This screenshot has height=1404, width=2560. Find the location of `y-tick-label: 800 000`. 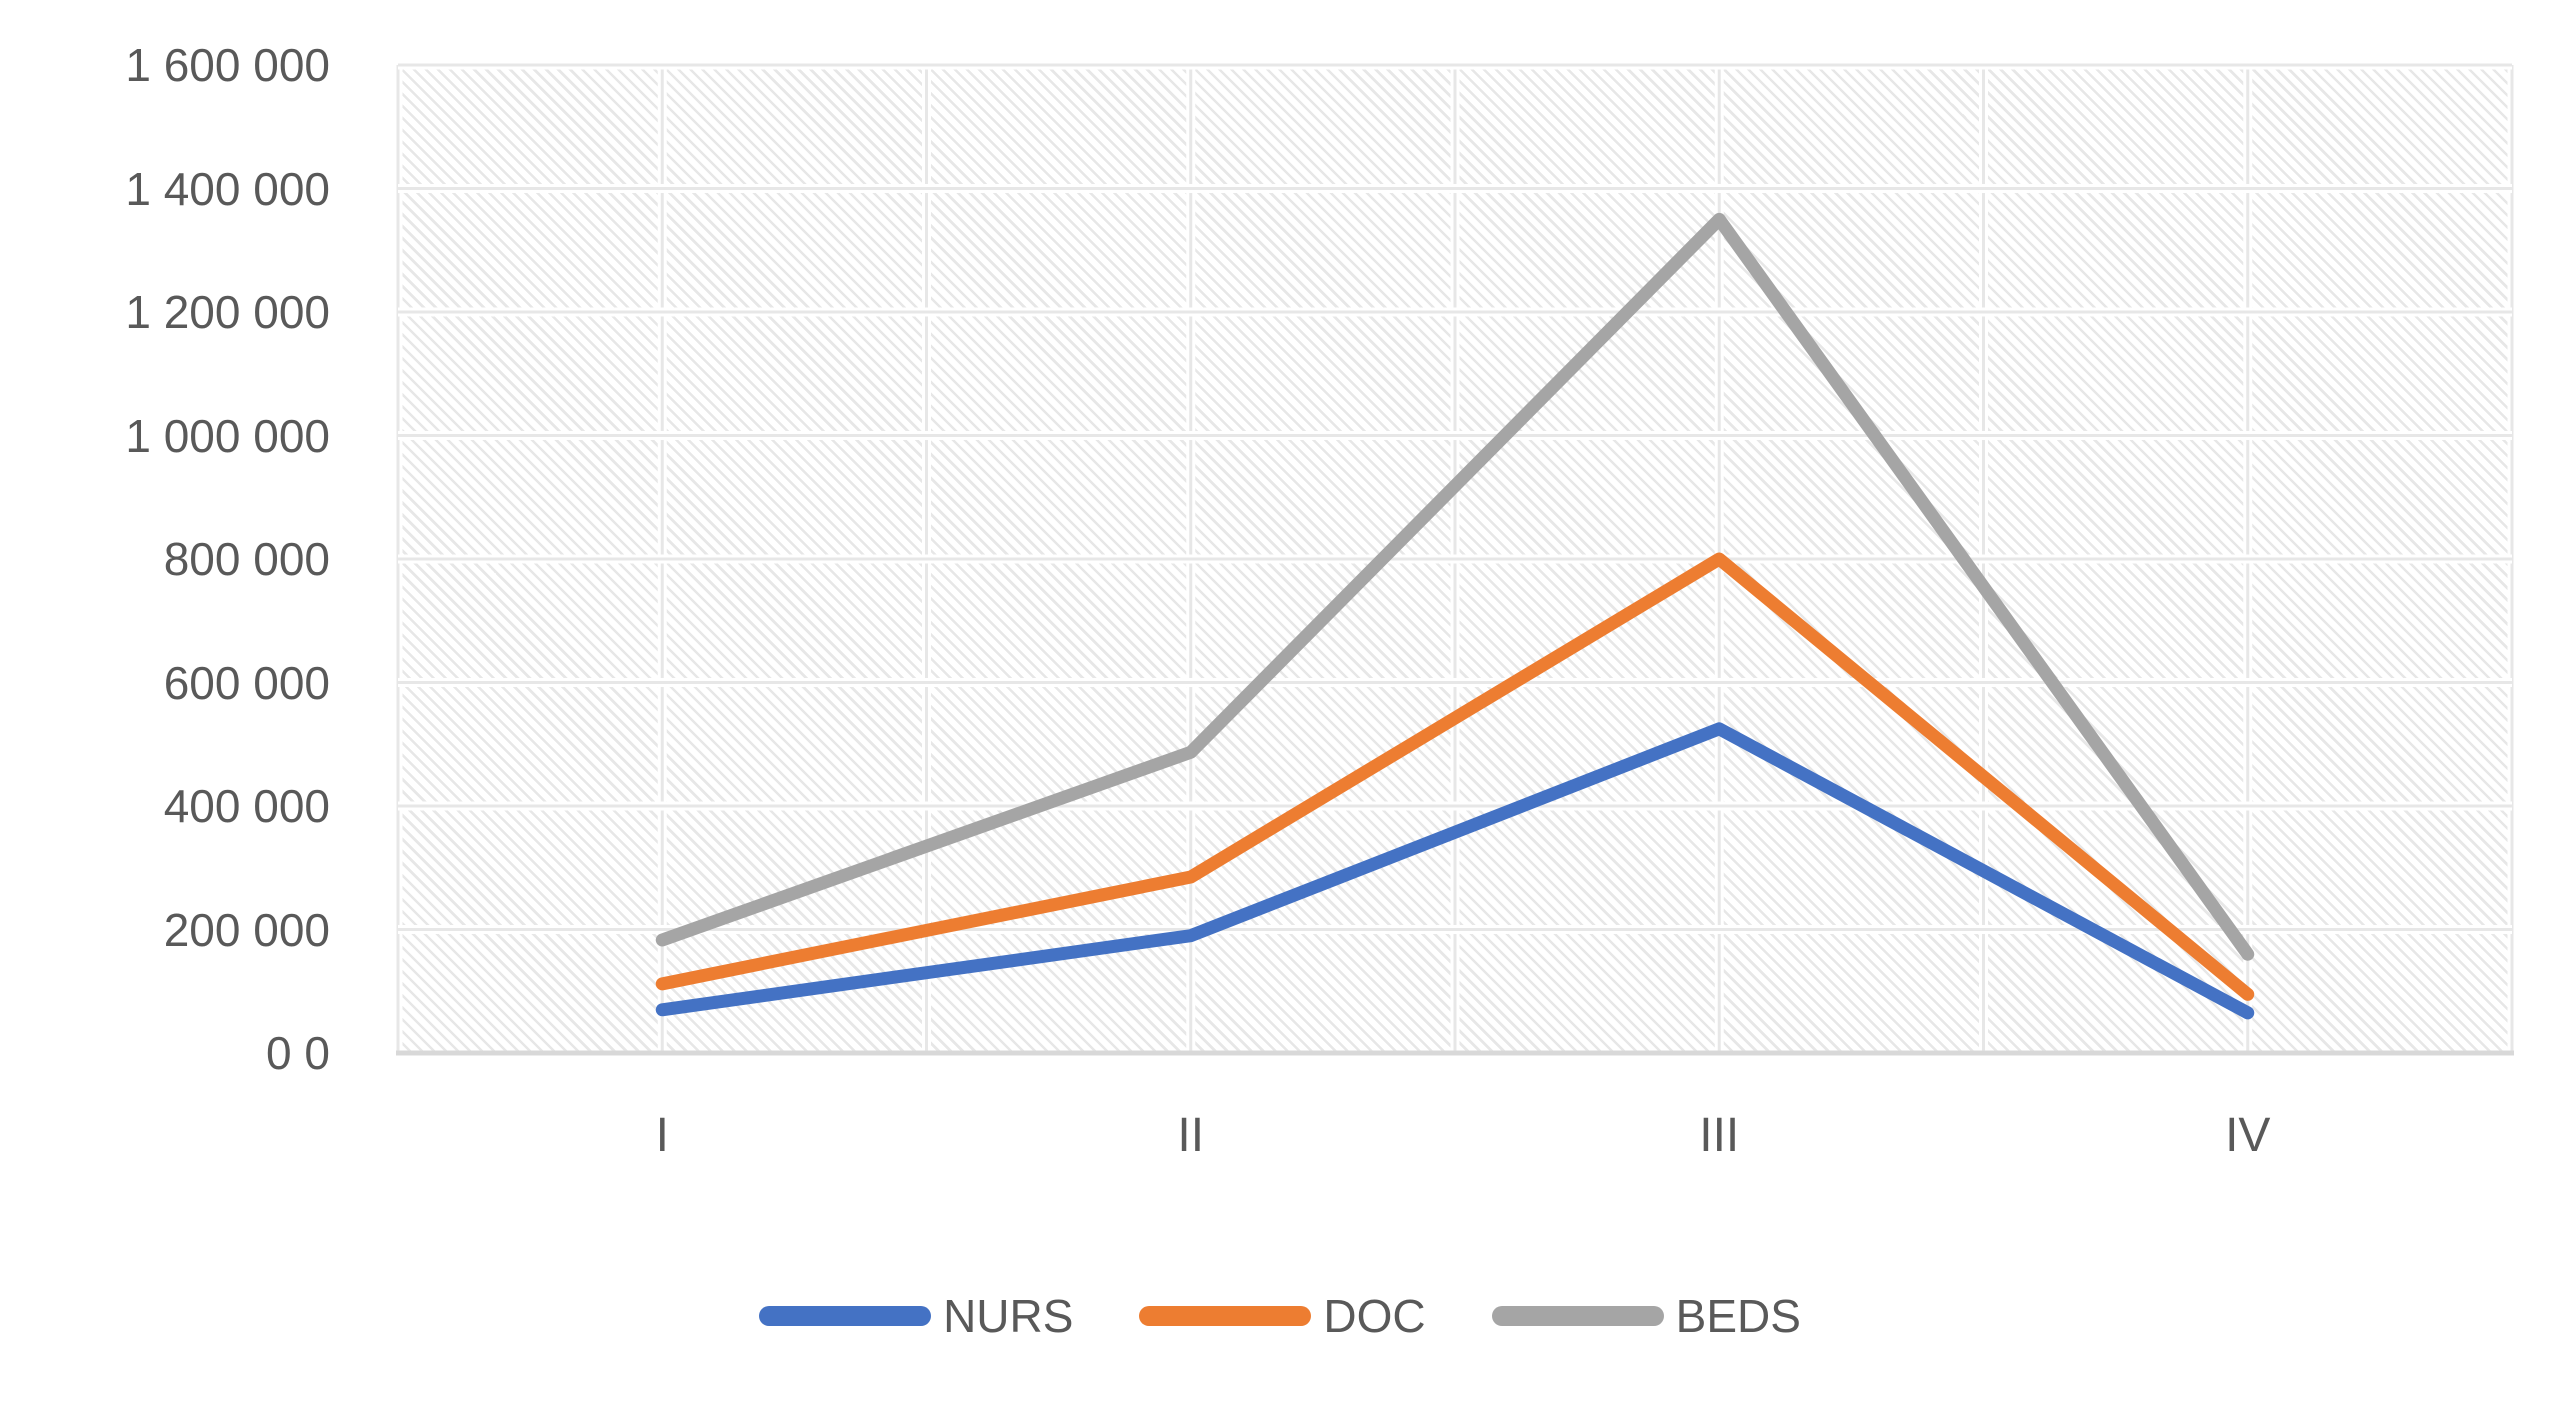

y-tick-label: 800 000 is located at coordinates (246, 559).